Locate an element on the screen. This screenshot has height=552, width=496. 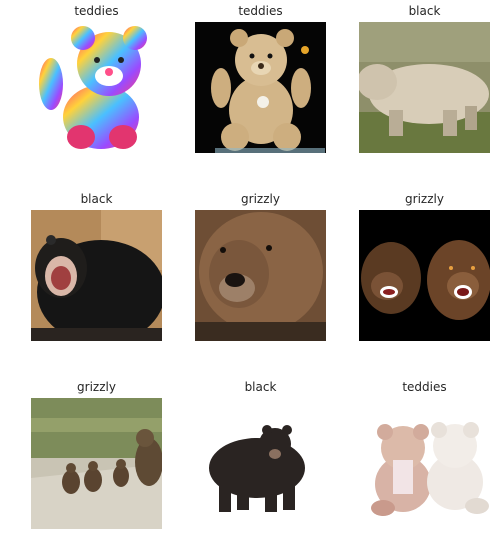
grizzly-face-image is located at coordinates (260, 275).